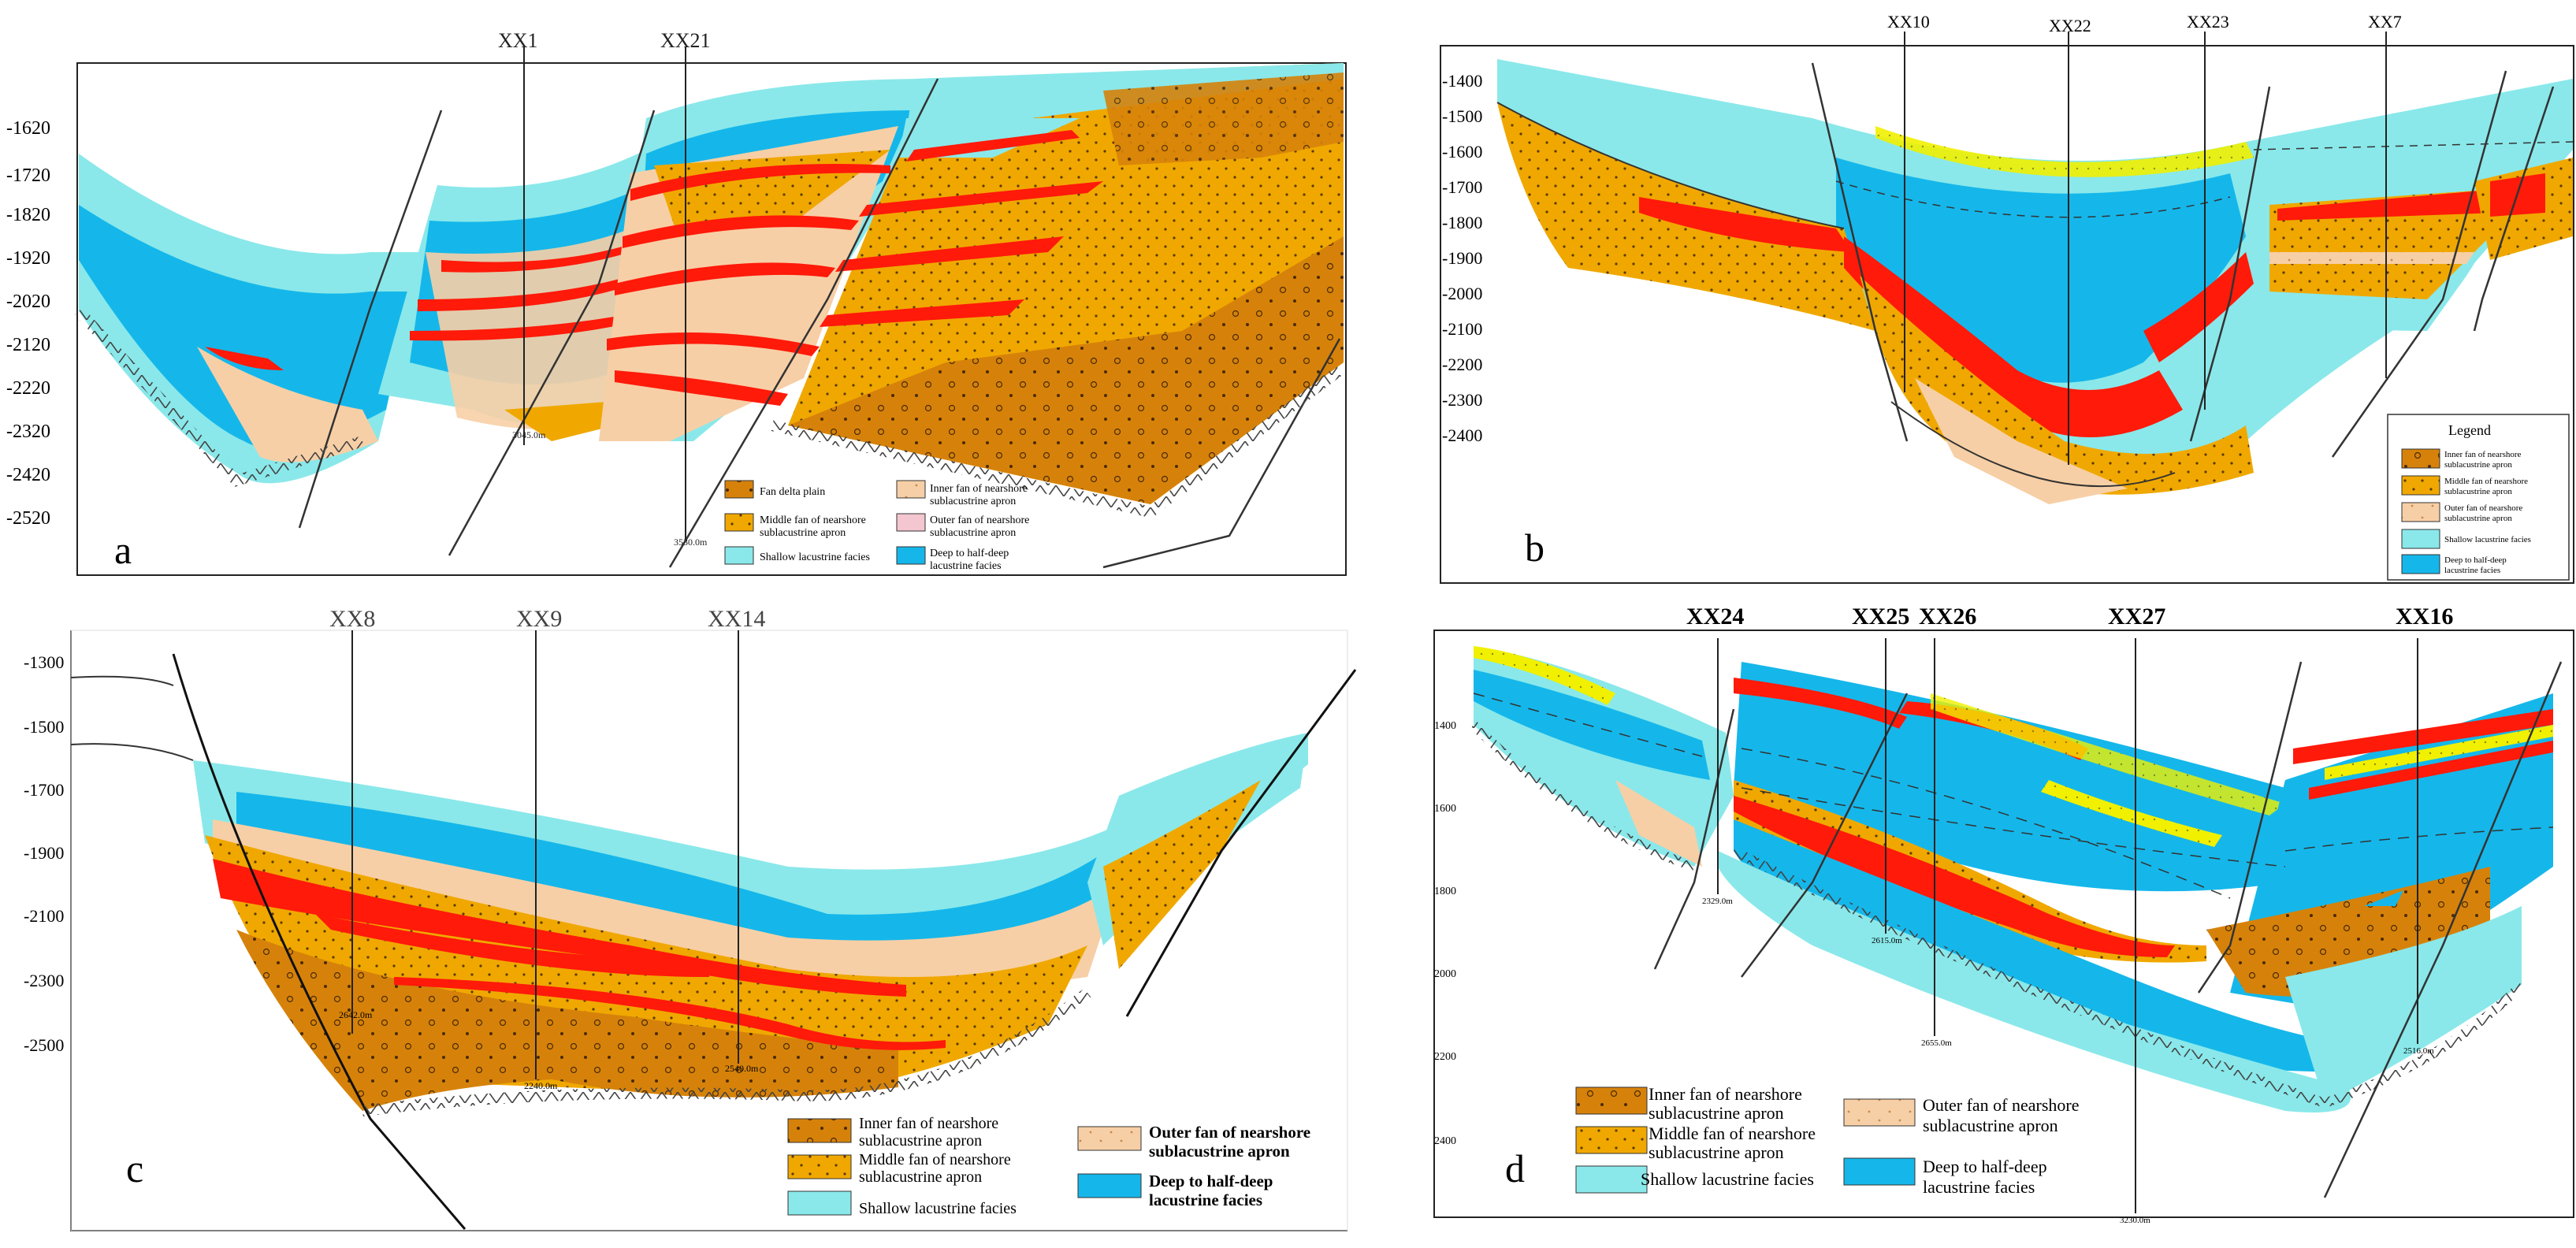 Image resolution: width=2576 pixels, height=1248 pixels. Describe the element at coordinates (2136, 617) in the screenshot. I see `well-label-xx27: XX27` at that location.